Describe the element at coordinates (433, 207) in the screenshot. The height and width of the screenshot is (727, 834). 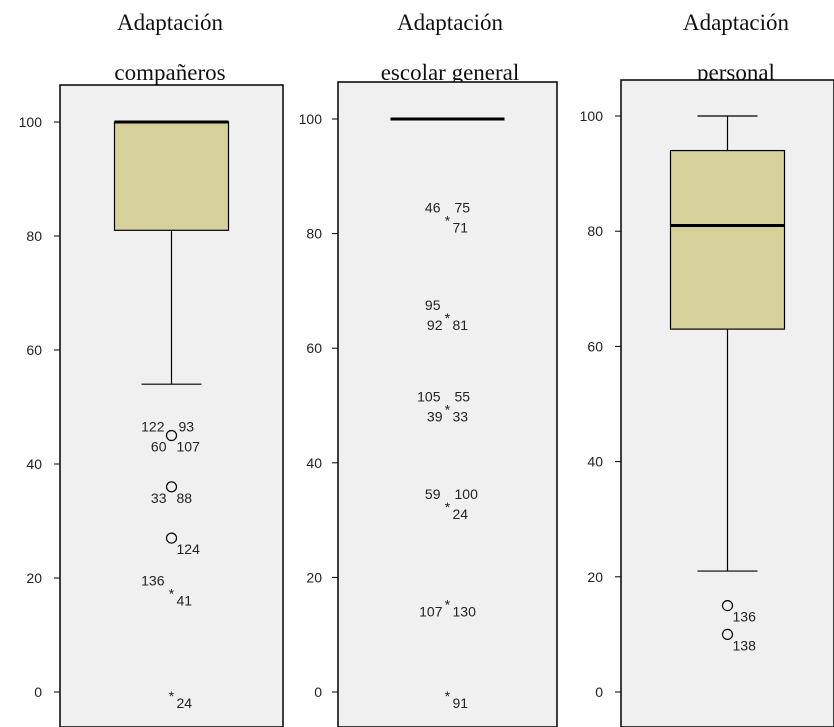
I see `case-label: 46` at that location.